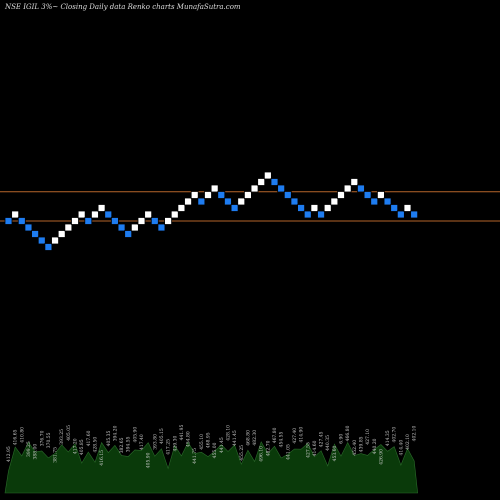  What do you see at coordinates (229, 433) in the screenshot?
I see `volume-label: 428.10` at bounding box center [229, 433].